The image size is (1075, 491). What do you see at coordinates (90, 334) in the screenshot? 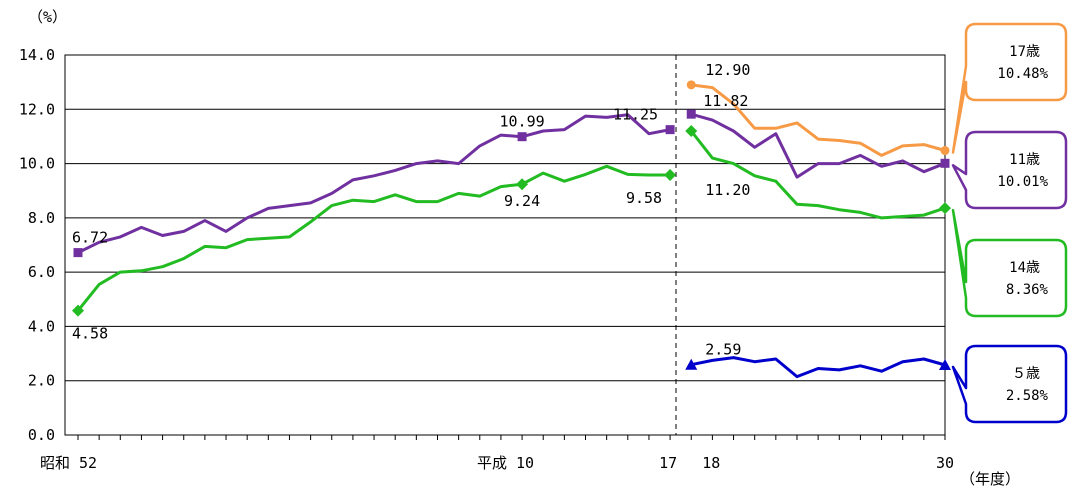
I see `data-label: 4.58` at bounding box center [90, 334].